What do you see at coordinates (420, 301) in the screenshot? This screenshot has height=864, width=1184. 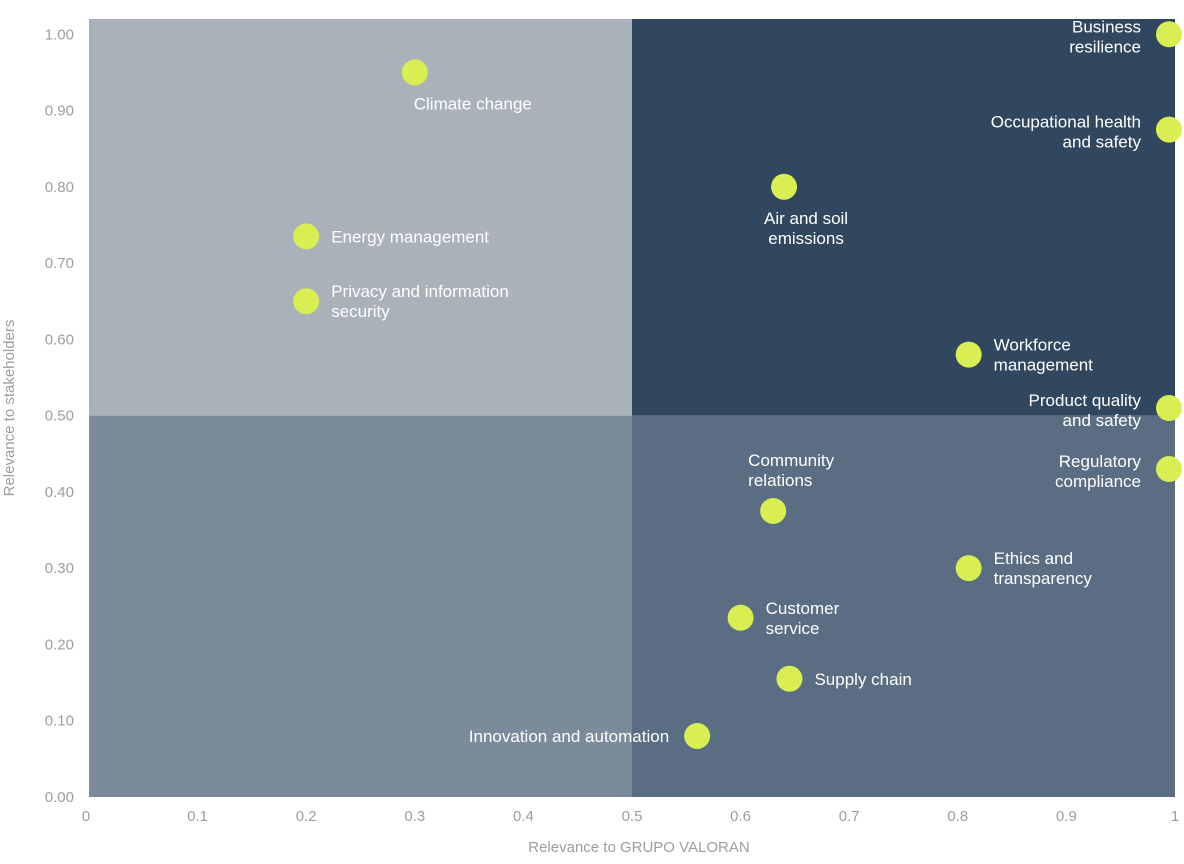 I see `point-label: Privacy and information security` at bounding box center [420, 301].